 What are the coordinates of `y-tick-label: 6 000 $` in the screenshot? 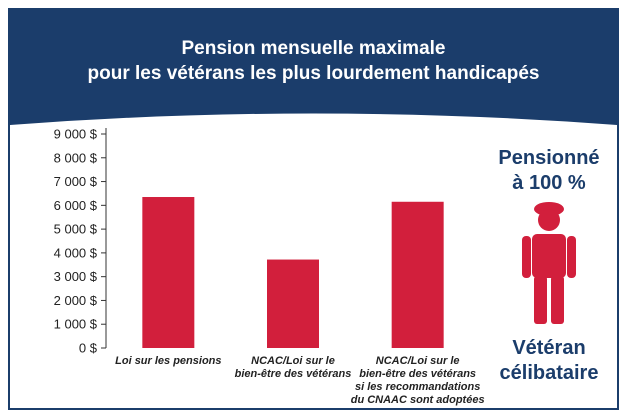 It's located at (76, 205).